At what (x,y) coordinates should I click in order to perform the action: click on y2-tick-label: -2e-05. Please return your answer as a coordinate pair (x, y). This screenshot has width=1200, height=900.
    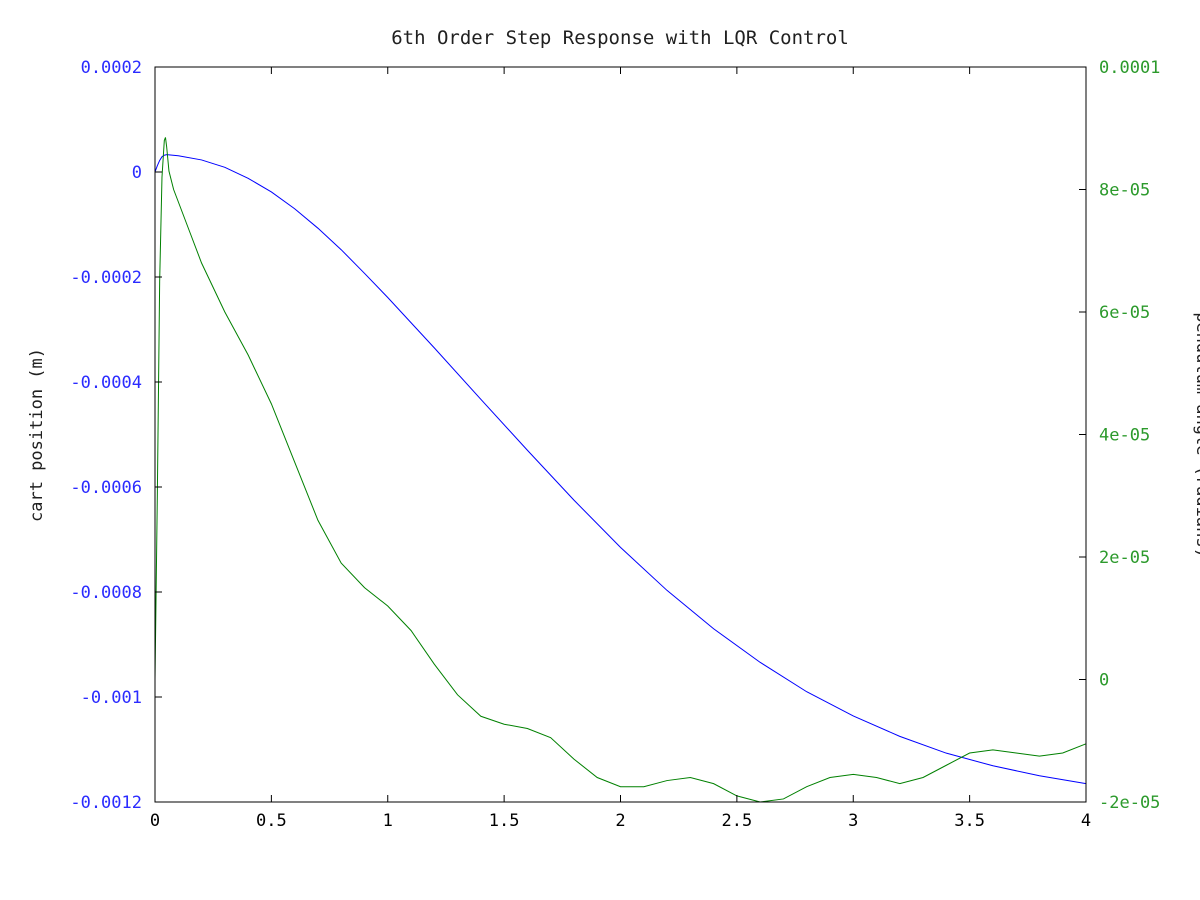
    Looking at the image, I should click on (1129, 803).